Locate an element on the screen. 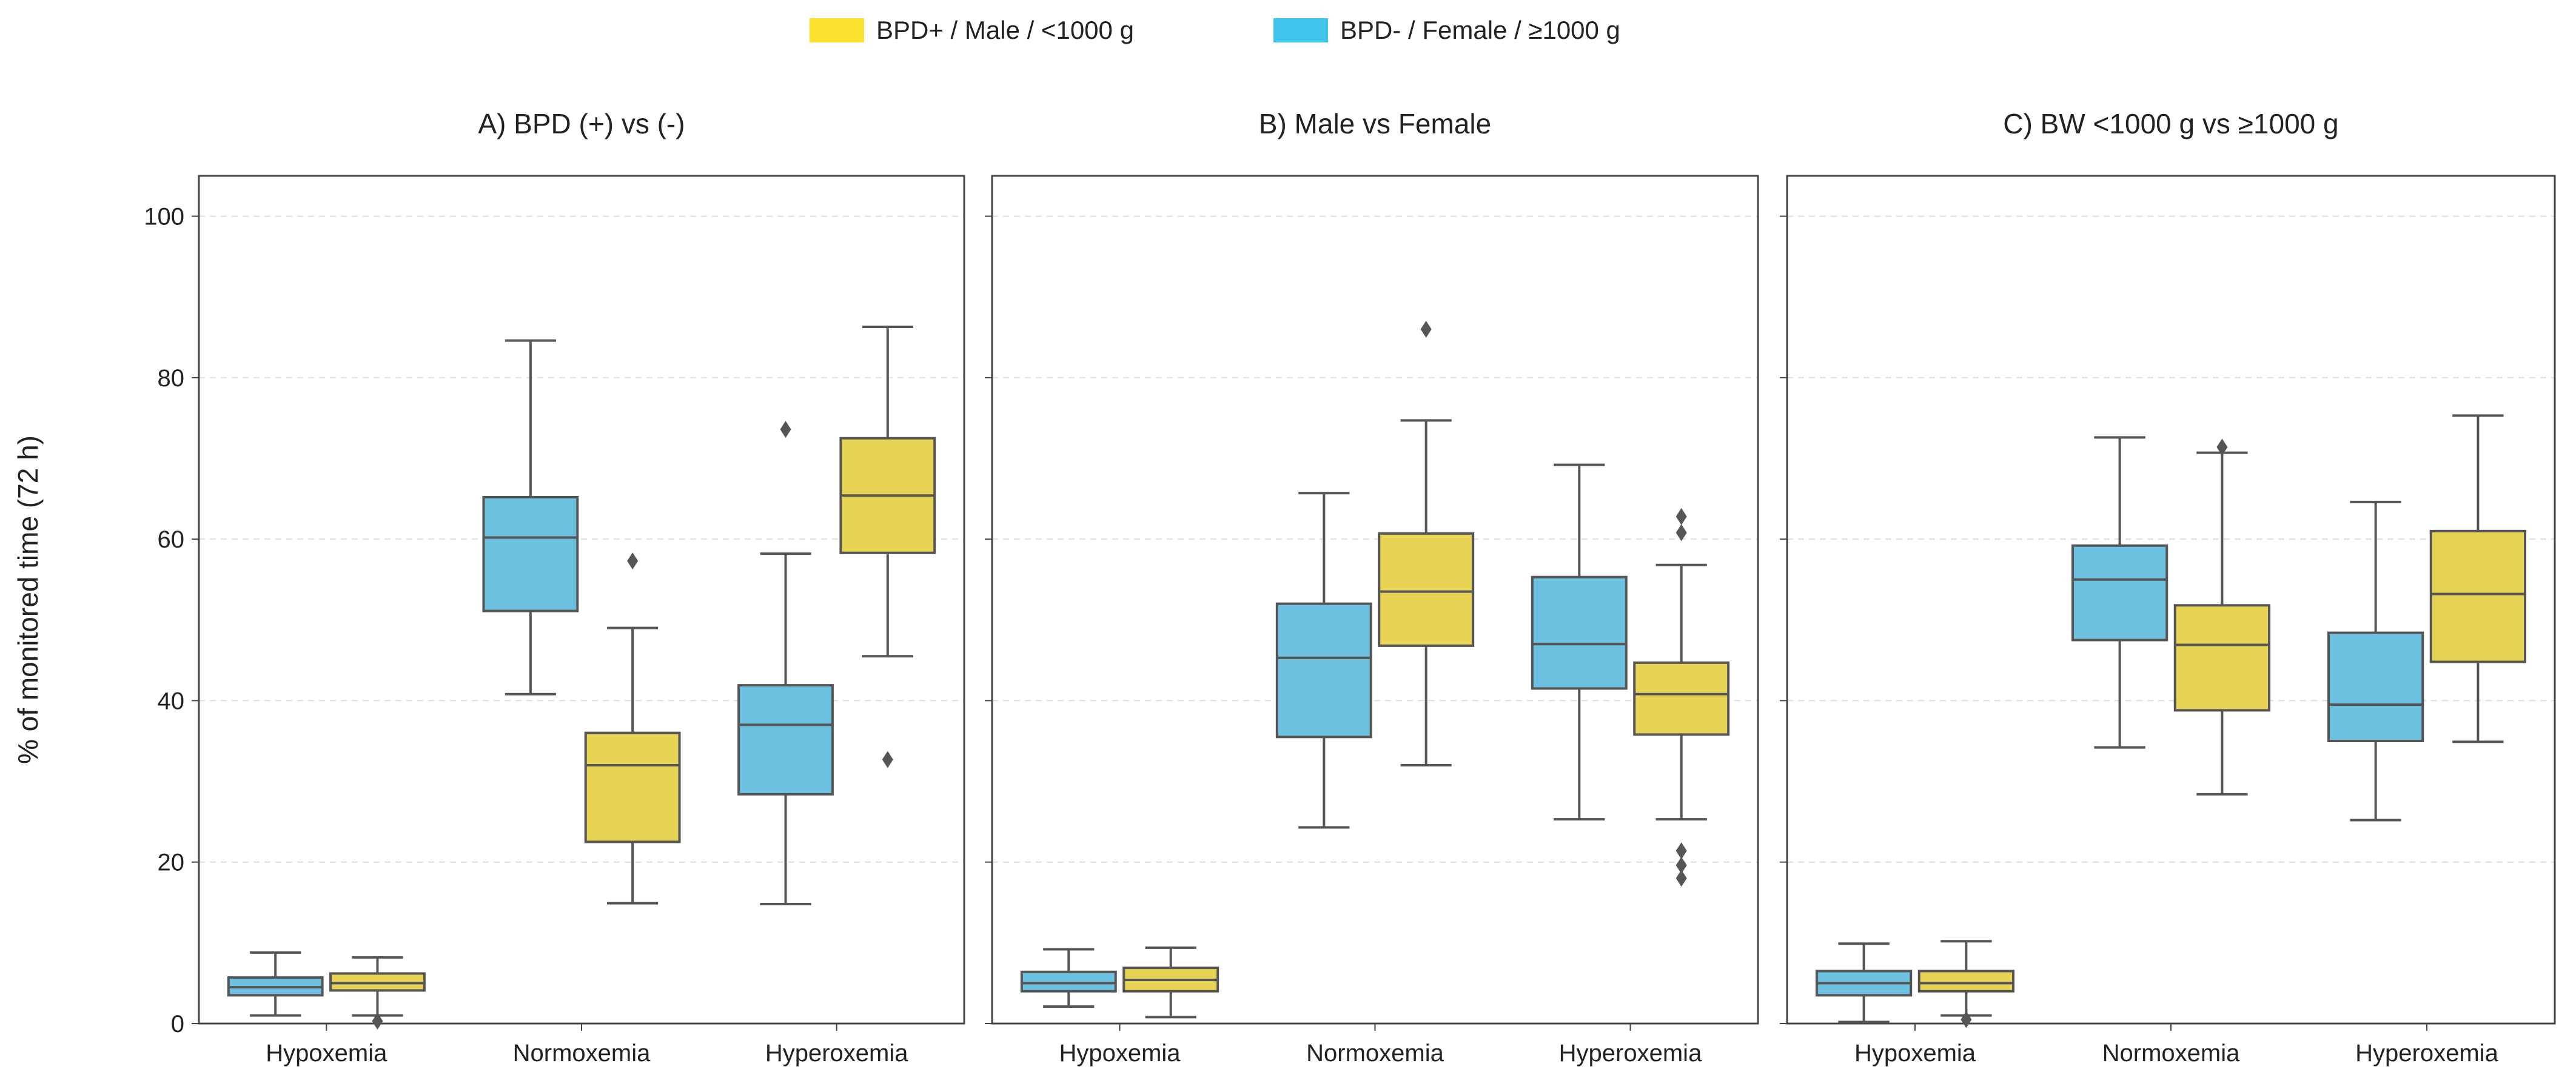 This screenshot has height=1086, width=2576. y-tick-label: 100 is located at coordinates (164, 217).